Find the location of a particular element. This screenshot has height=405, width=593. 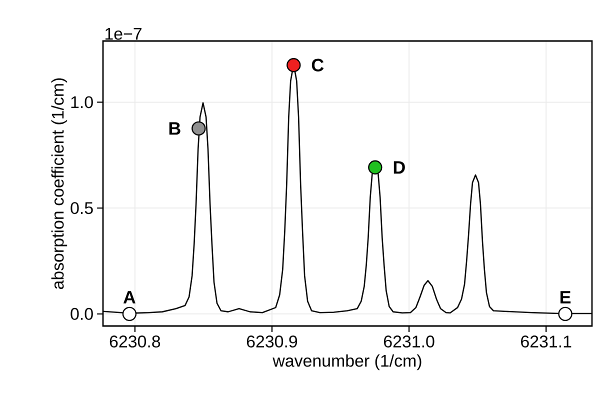

annotation: D is located at coordinates (399, 167).